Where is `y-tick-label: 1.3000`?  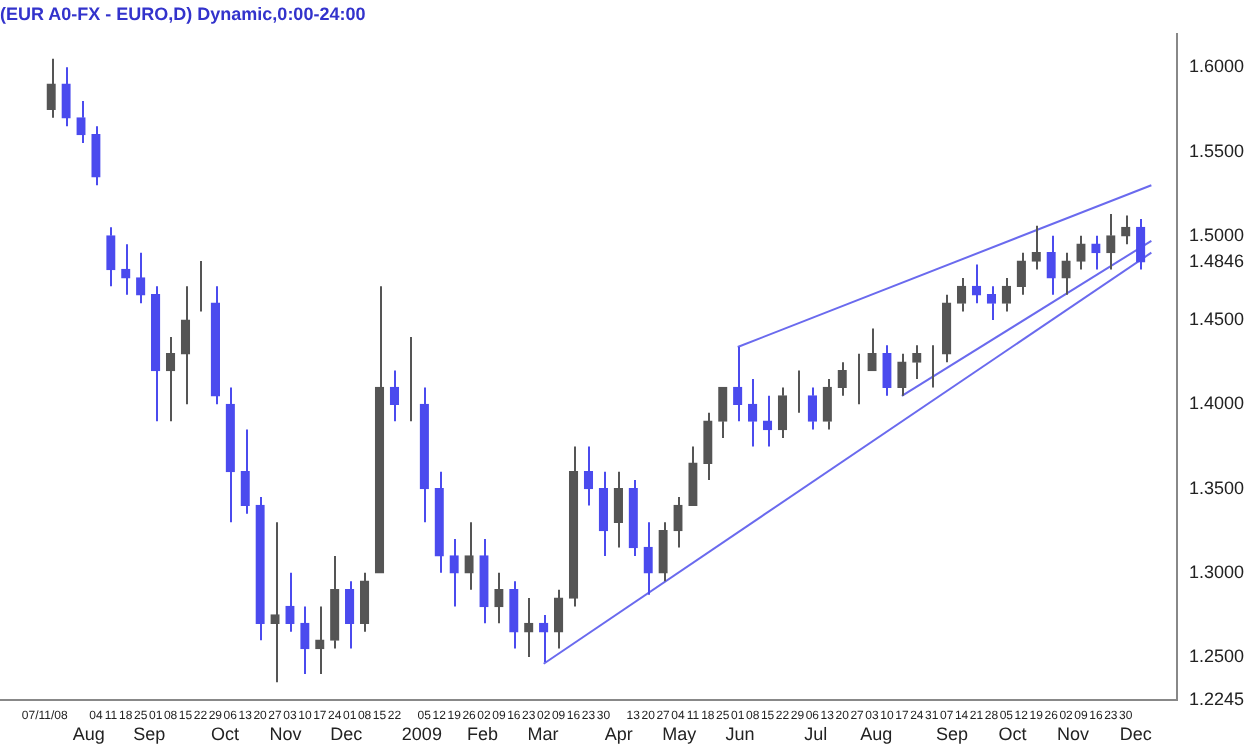 y-tick-label: 1.3000 is located at coordinates (1216, 571).